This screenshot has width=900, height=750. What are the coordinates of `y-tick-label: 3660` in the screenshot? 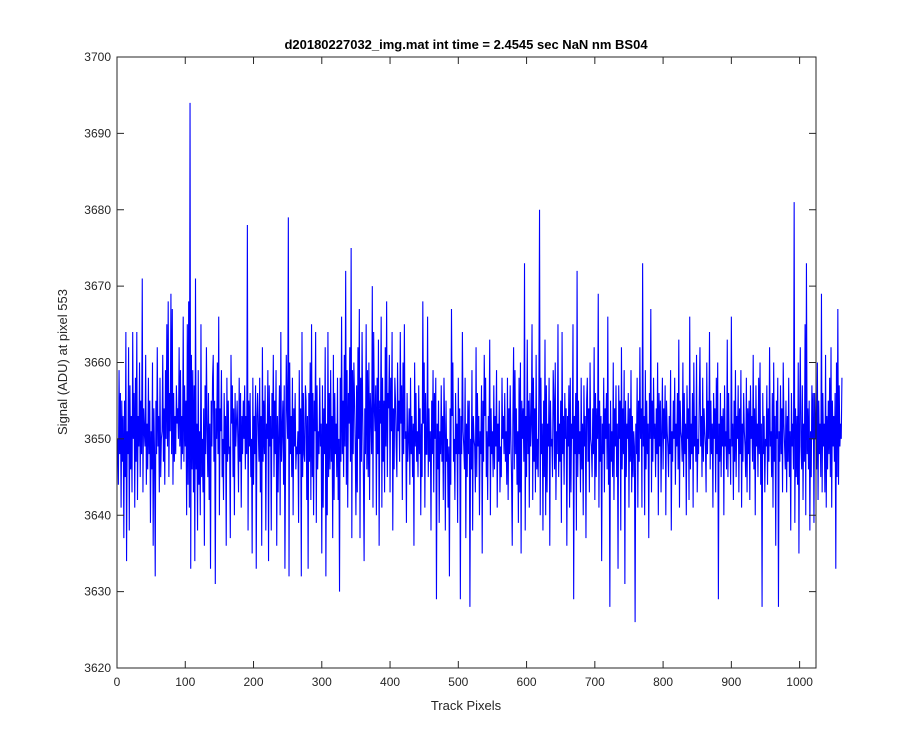 It's located at (97, 363).